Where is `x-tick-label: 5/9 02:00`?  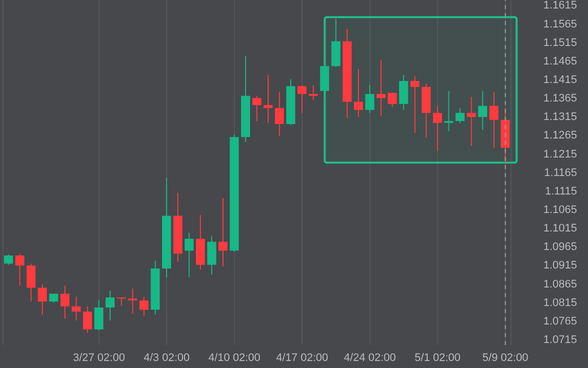 x-tick-label: 5/9 02:00 is located at coordinates (505, 358).